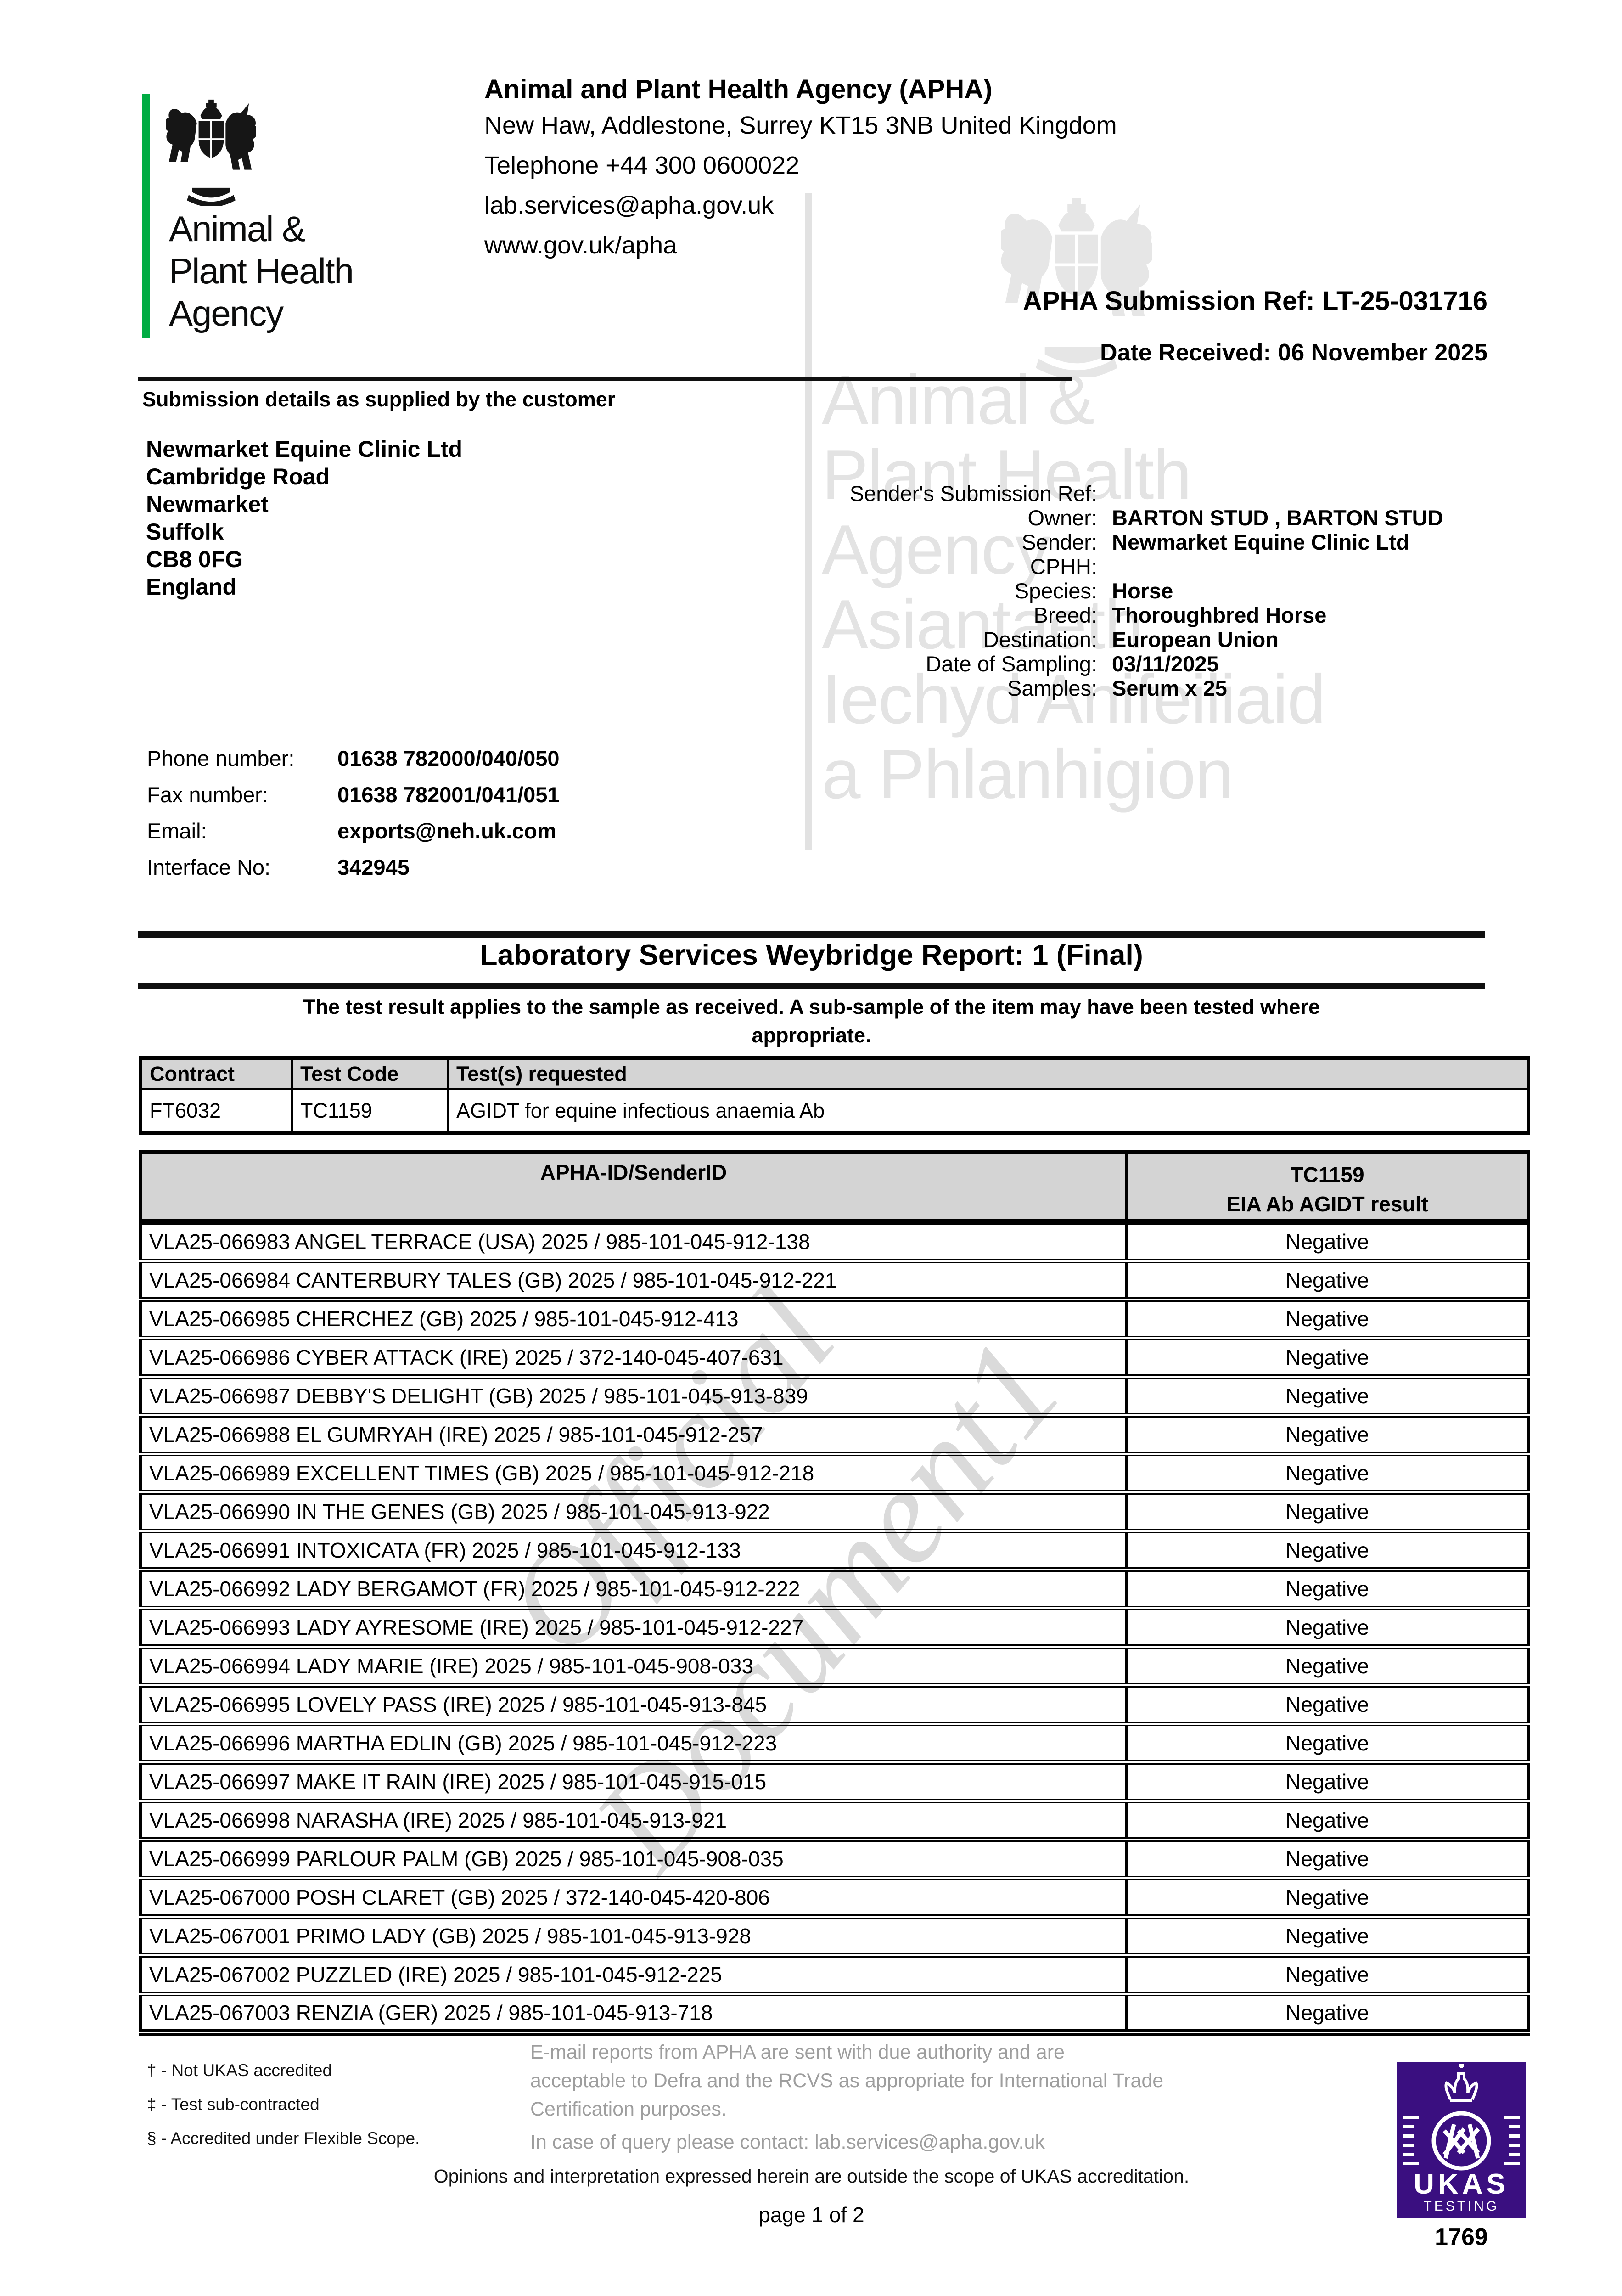 The image size is (1622, 2296). What do you see at coordinates (1165, 664) in the screenshot?
I see `field-value: 03/11/2025` at bounding box center [1165, 664].